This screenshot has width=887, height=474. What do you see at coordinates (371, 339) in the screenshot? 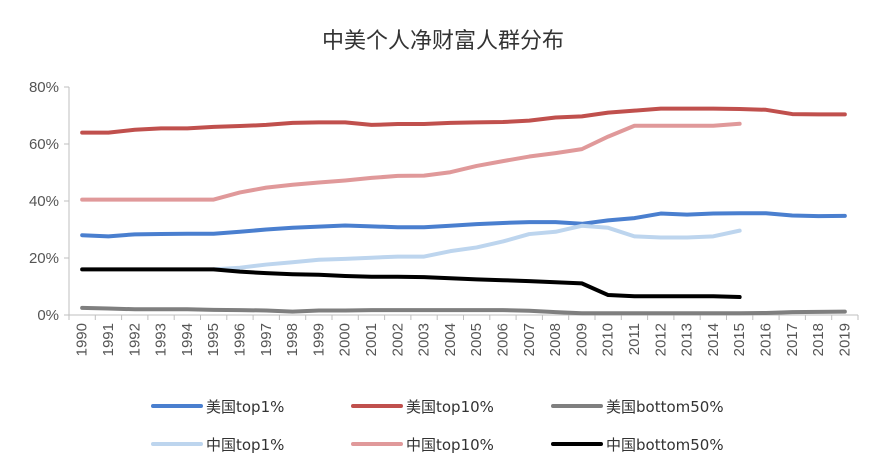
I see `x-tick-label: 2001` at bounding box center [371, 339].